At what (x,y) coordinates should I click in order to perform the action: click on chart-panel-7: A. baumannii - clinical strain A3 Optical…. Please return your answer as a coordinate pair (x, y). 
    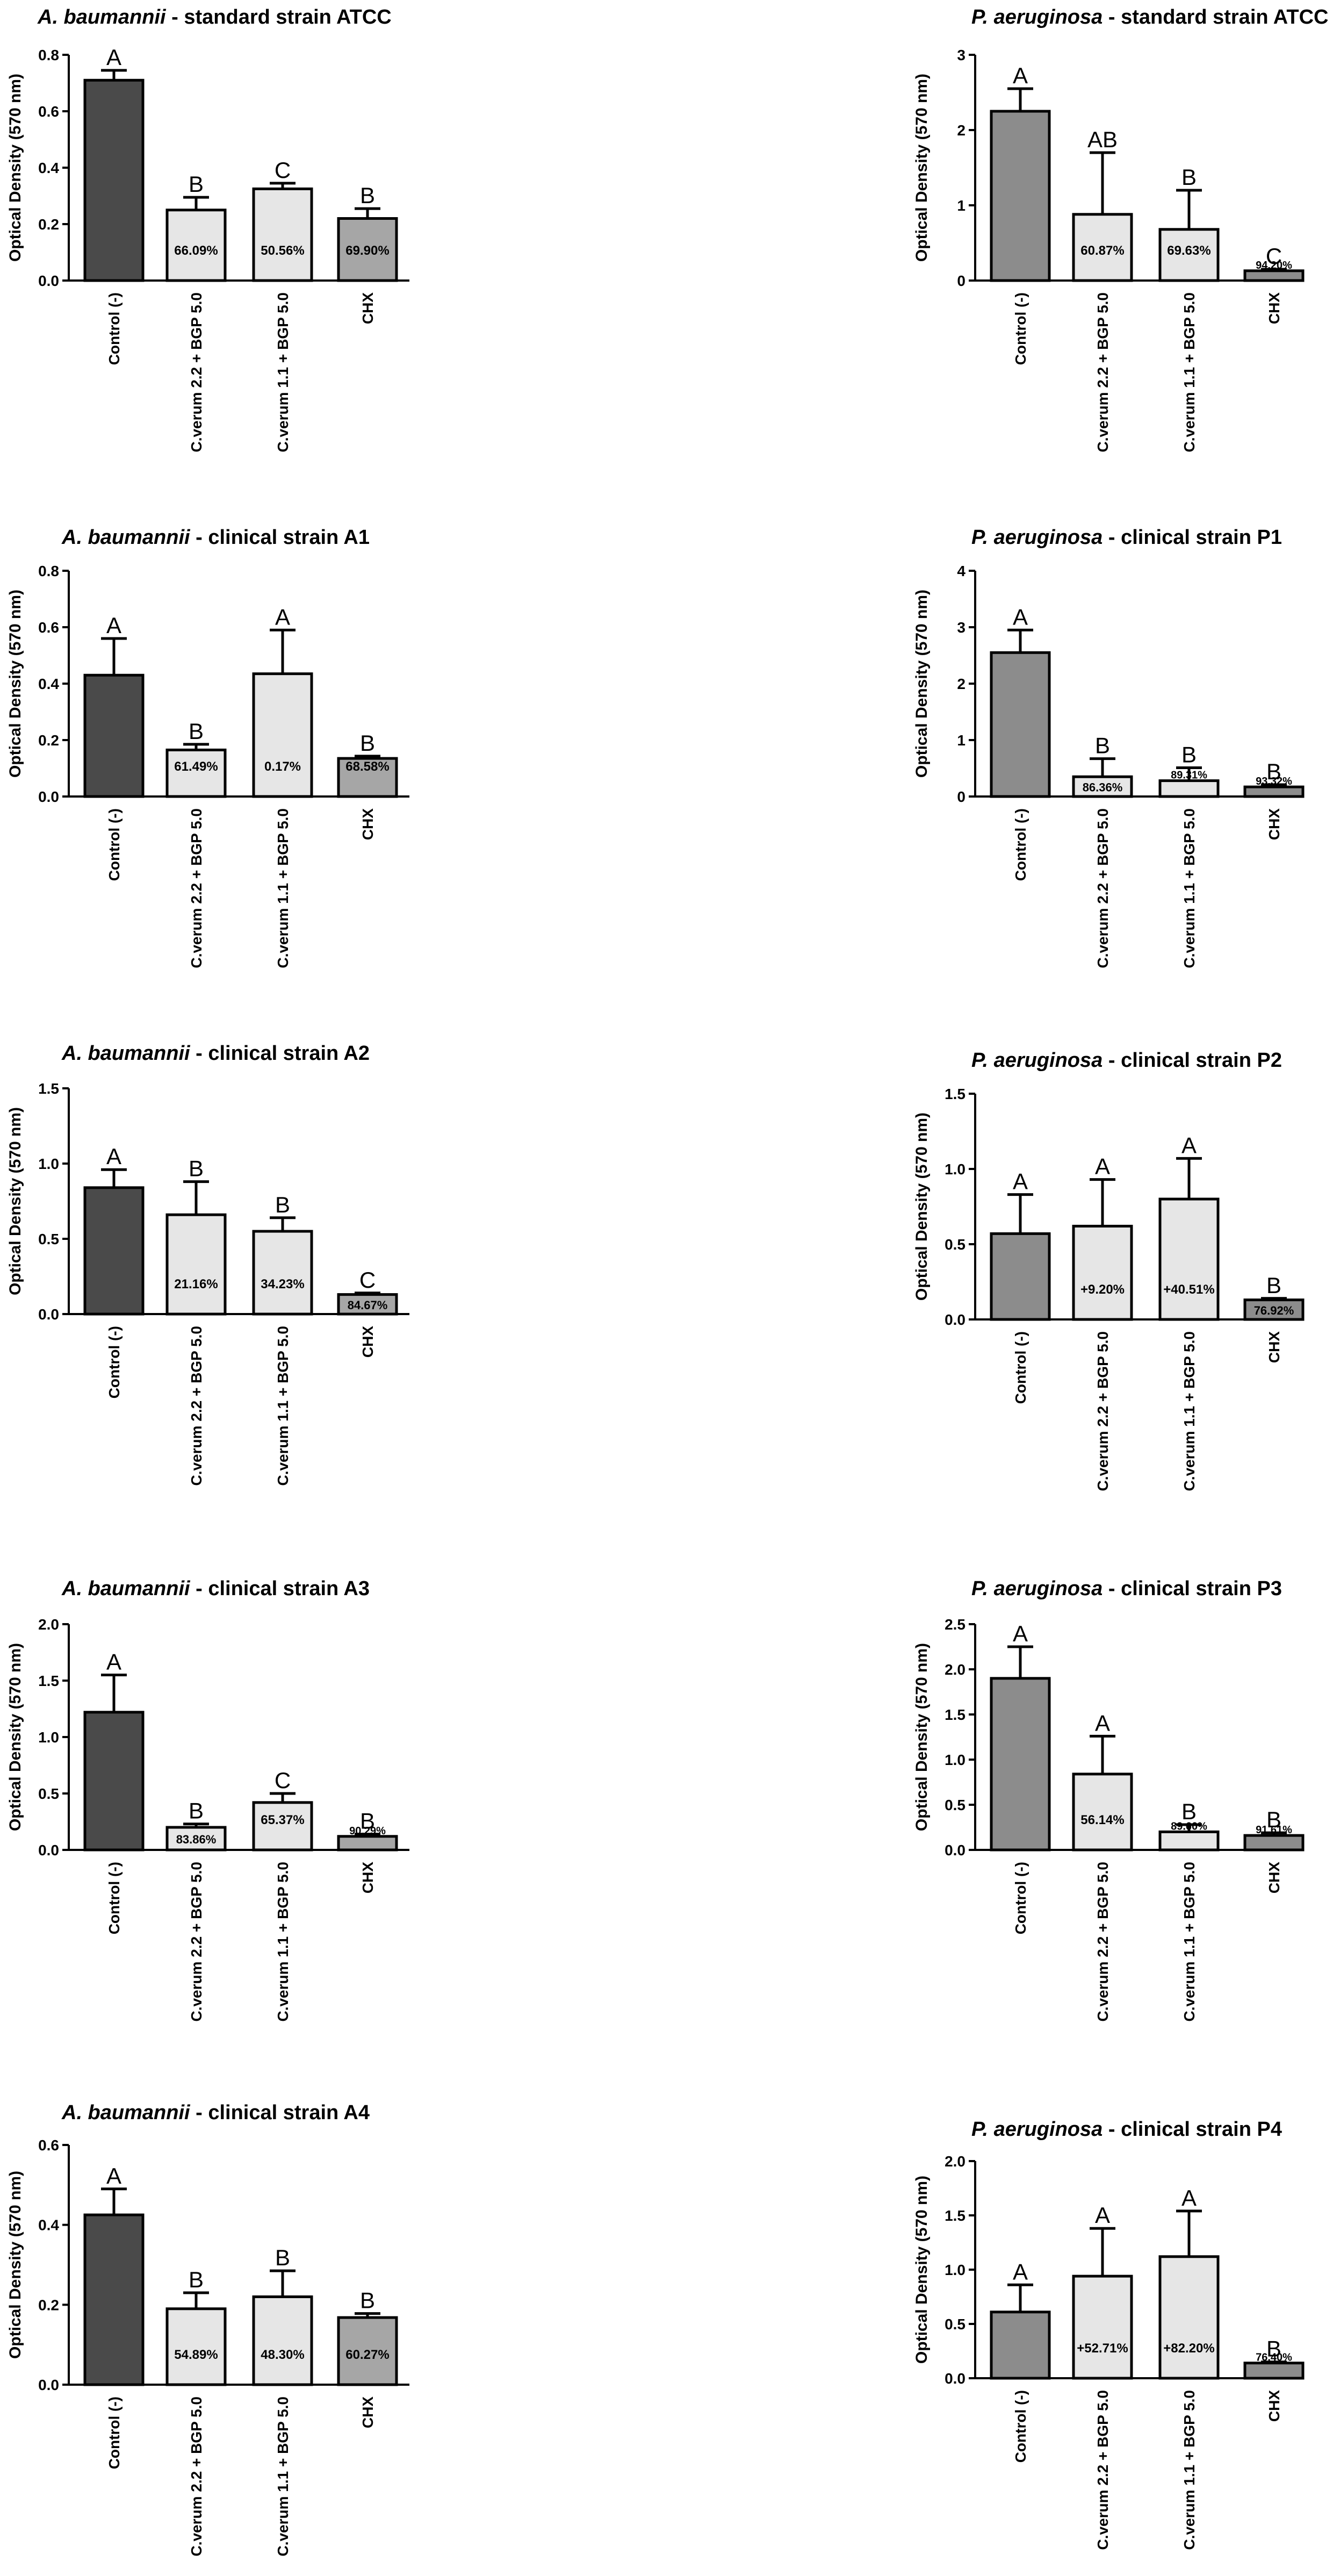
    Looking at the image, I should click on (207, 1799).